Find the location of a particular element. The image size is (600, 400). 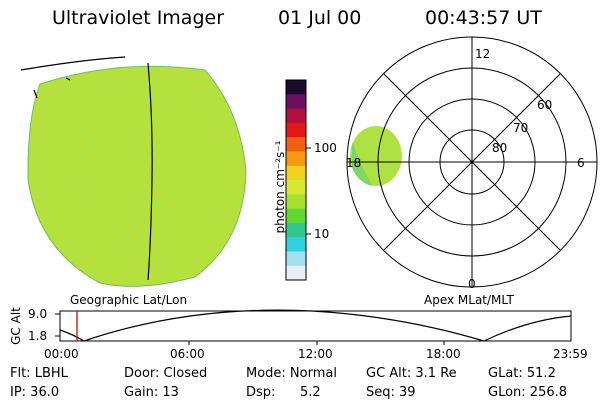

mlat-label-70: 70 is located at coordinates (521, 128).